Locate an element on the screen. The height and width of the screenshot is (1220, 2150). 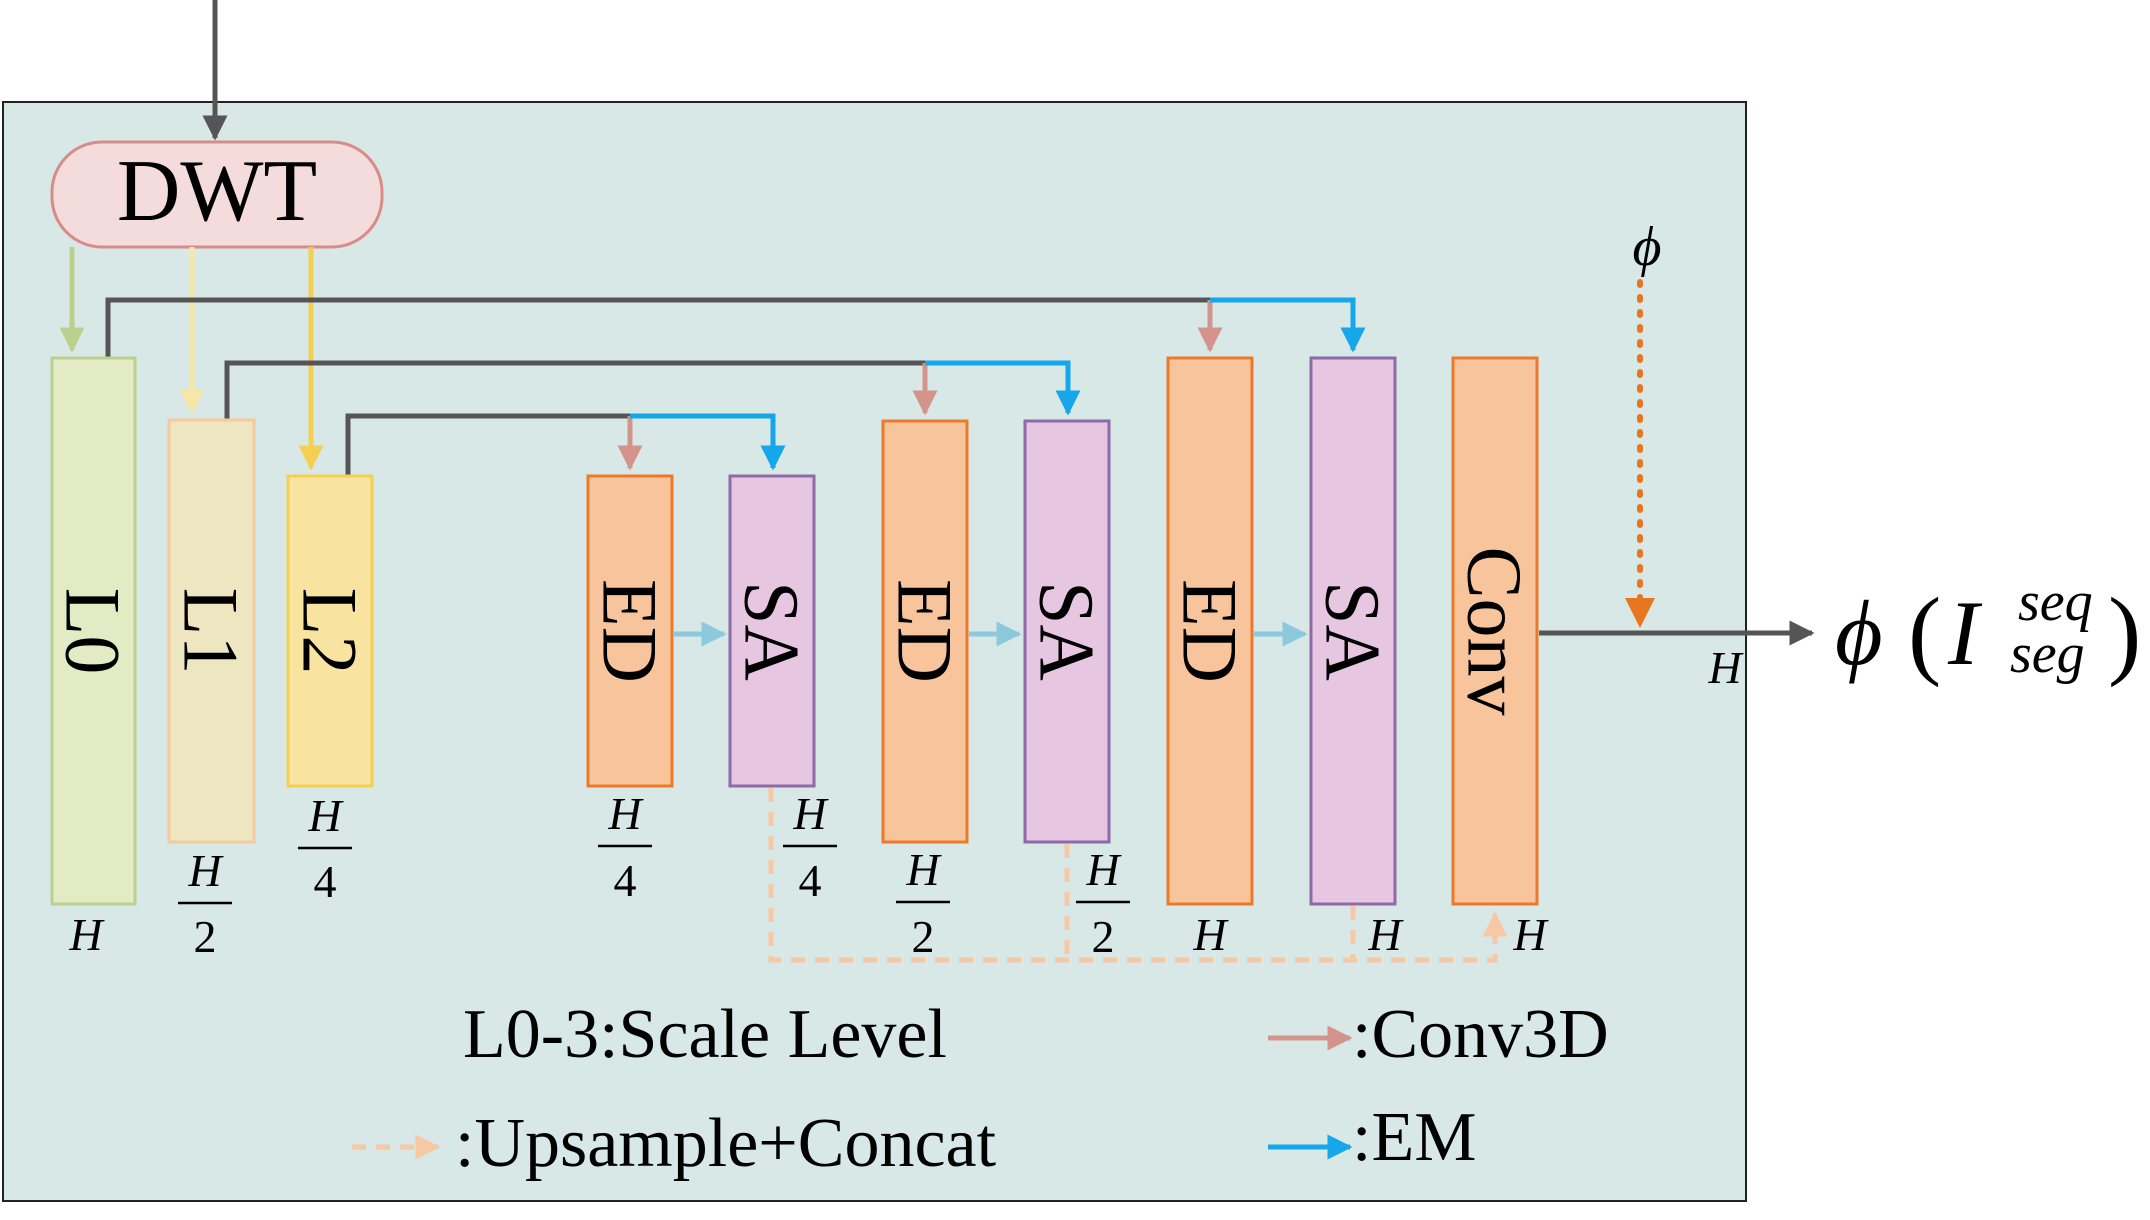
sa-label-quarter: SA is located at coordinates (772, 631).